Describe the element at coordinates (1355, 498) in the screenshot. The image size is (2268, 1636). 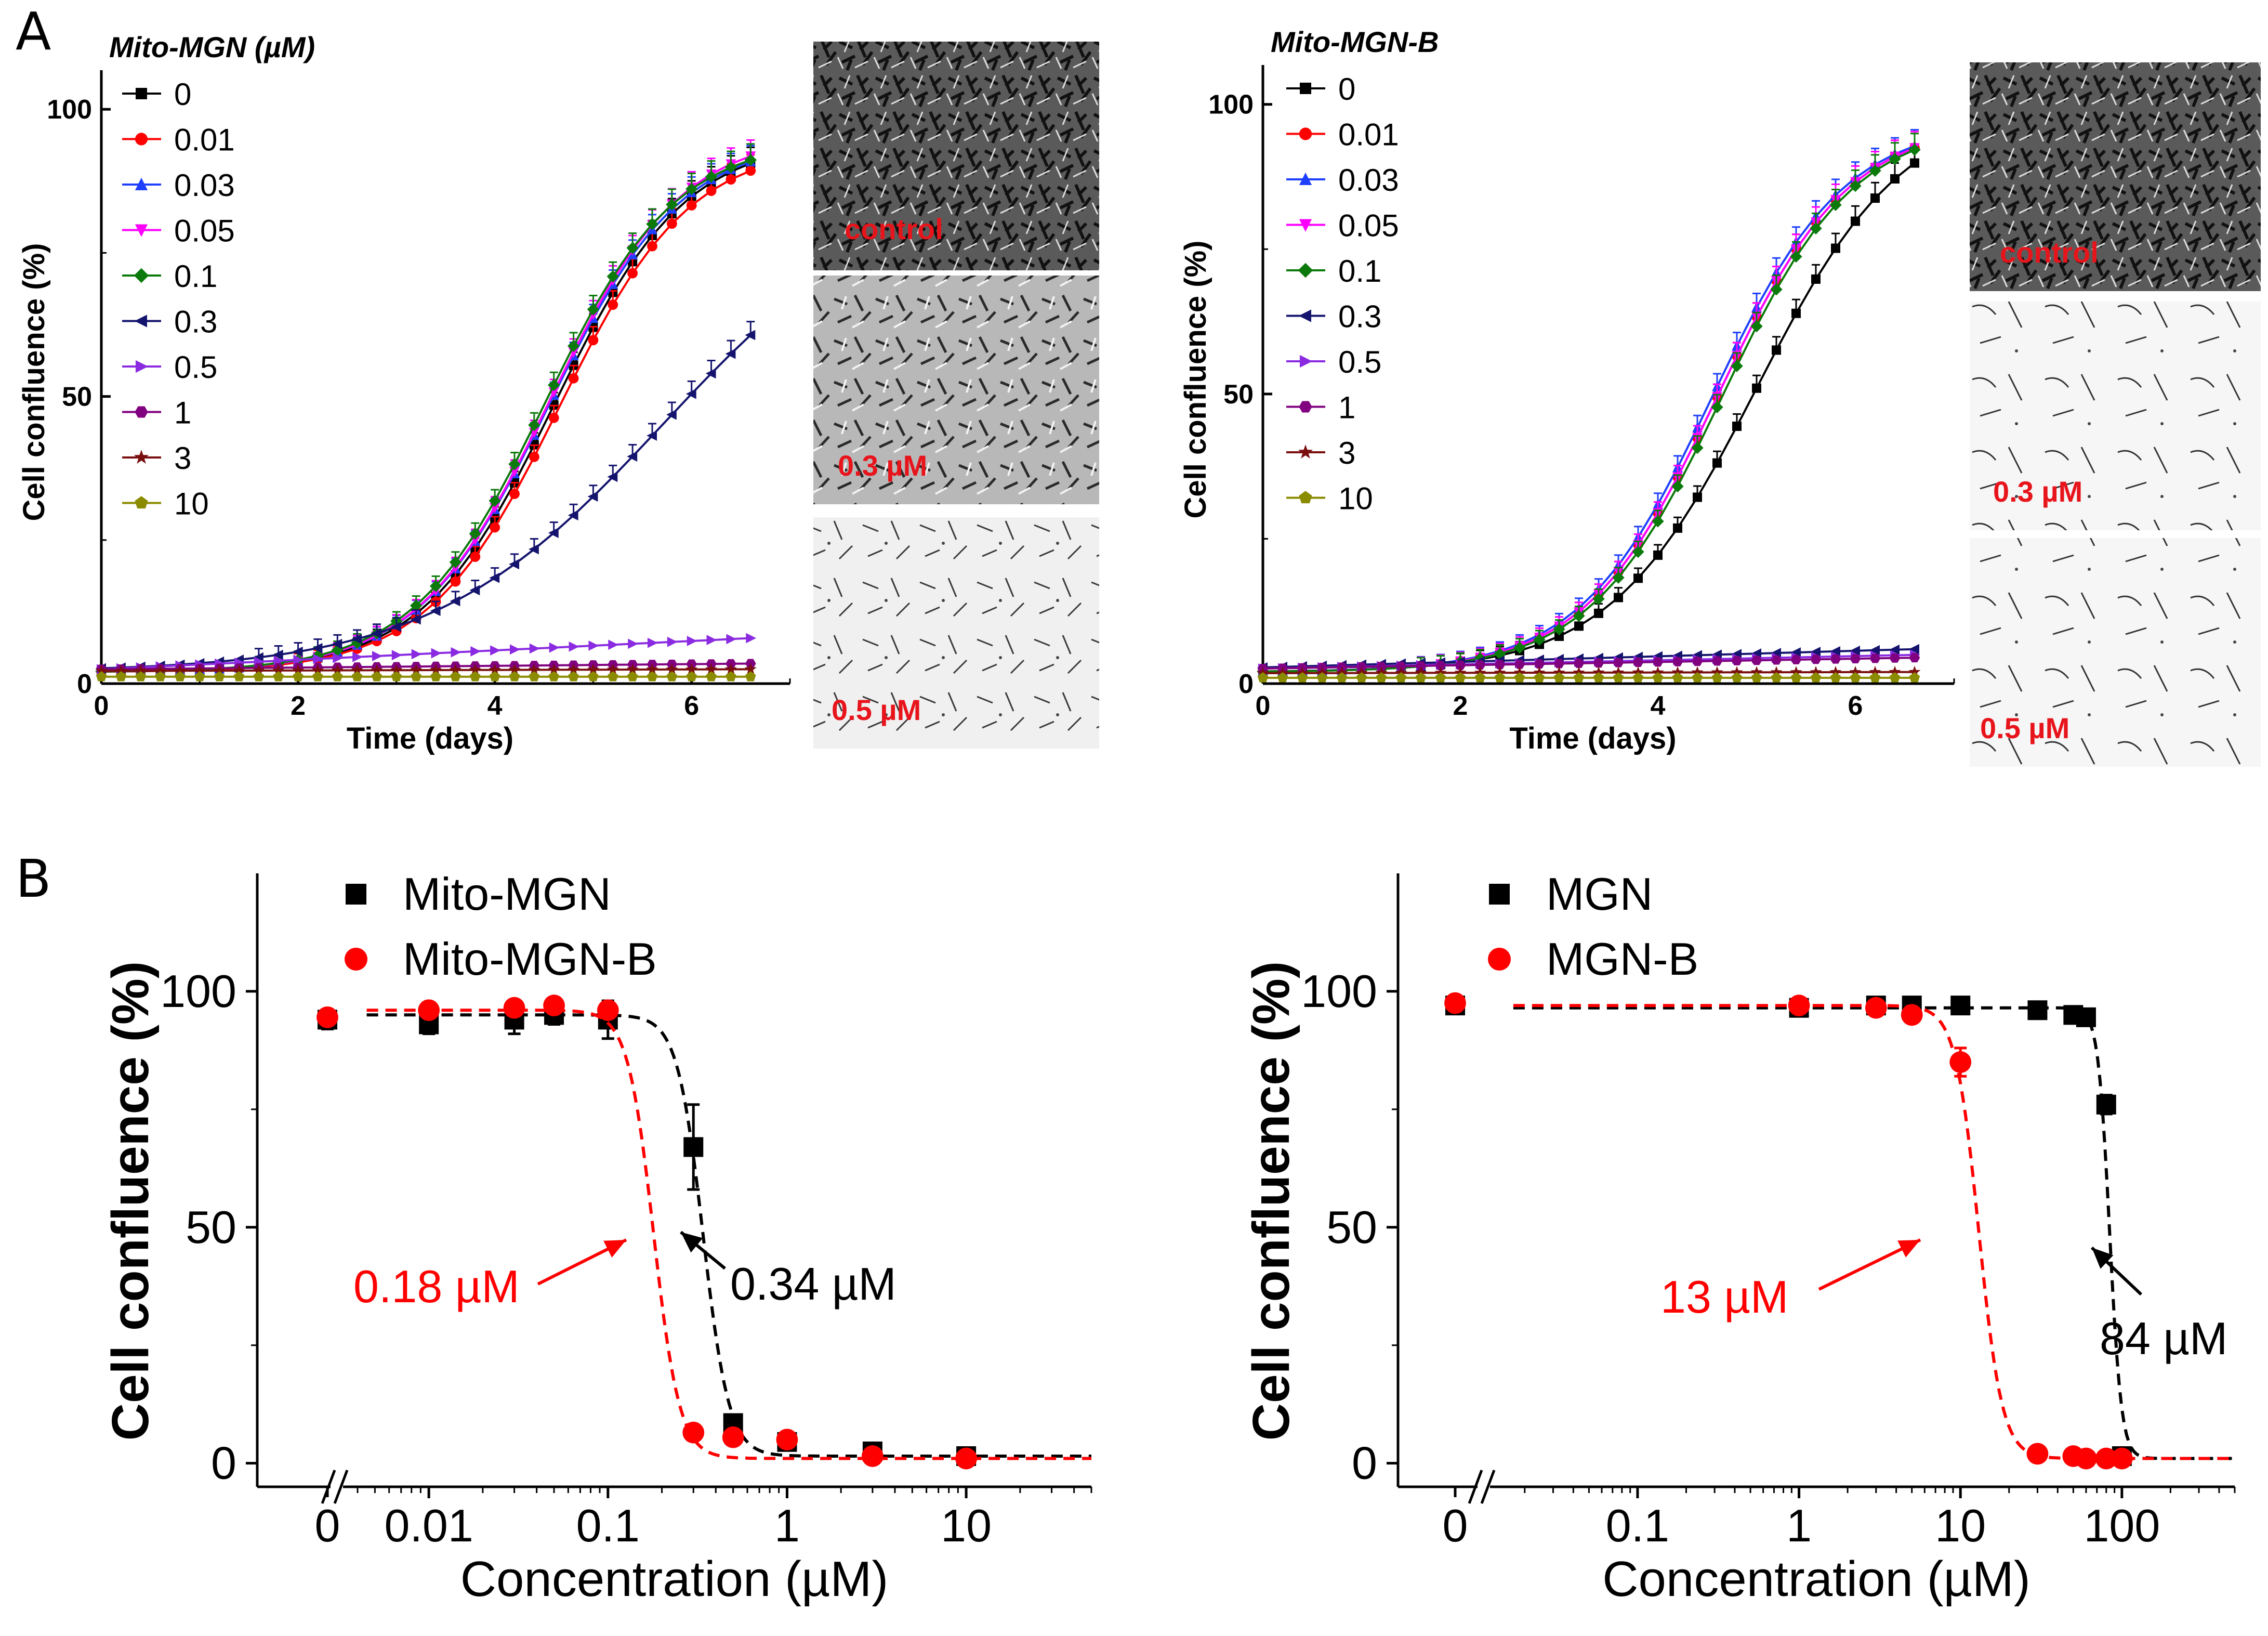
I see `legend-label: 10` at that location.